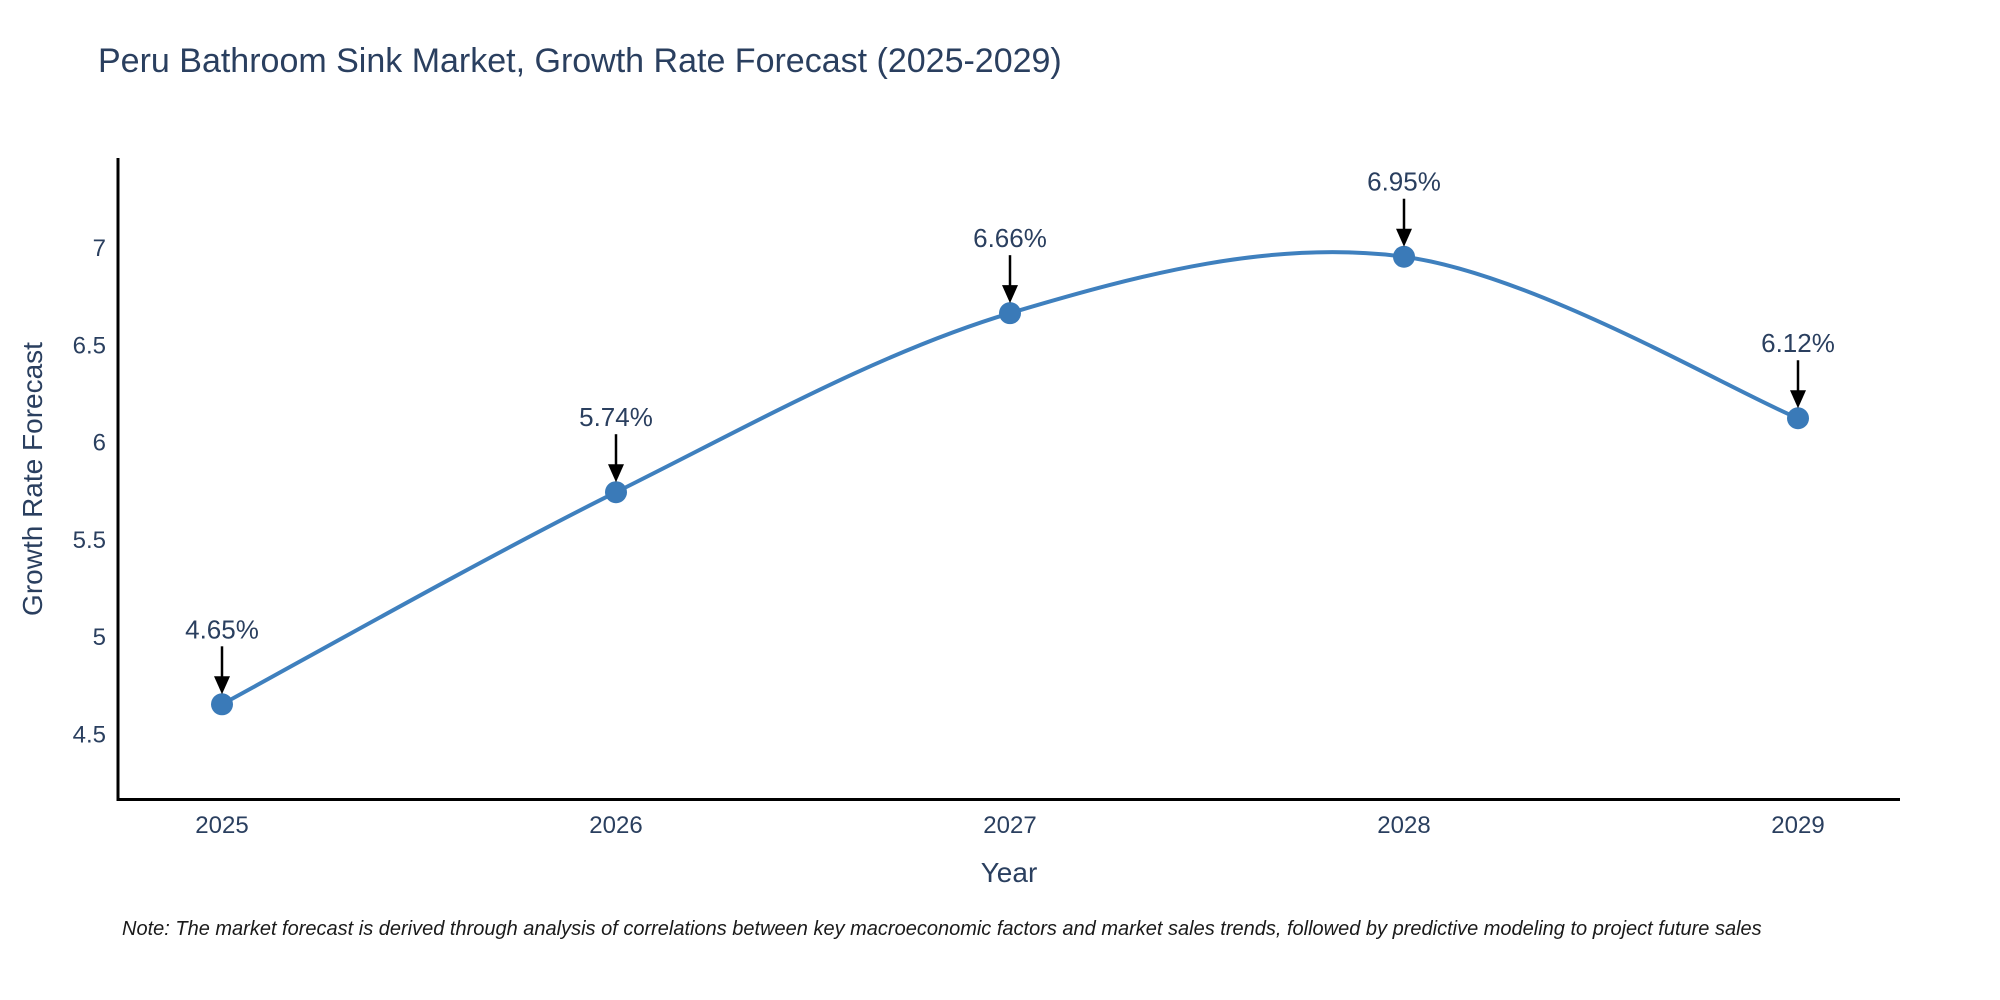 This screenshot has width=2000, height=1000. What do you see at coordinates (32, 479) in the screenshot?
I see `y-axis-title: Growth Rate Forecast` at bounding box center [32, 479].